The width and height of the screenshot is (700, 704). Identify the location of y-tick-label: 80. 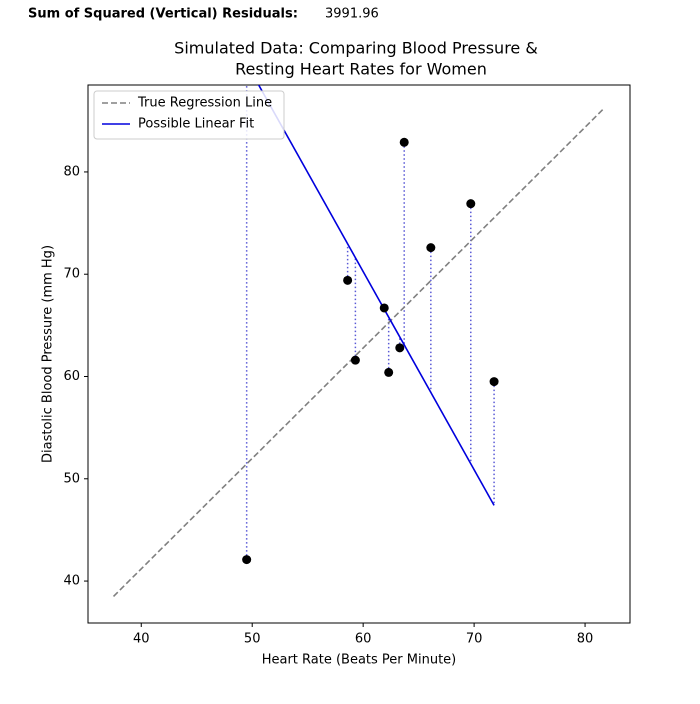
(71, 171).